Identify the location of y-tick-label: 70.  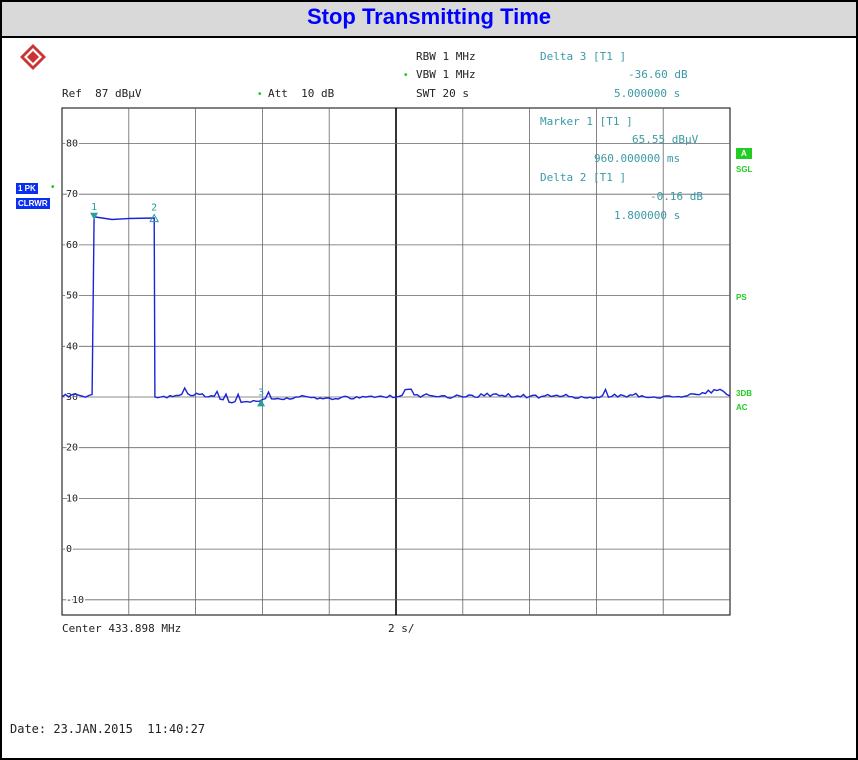
(72, 194).